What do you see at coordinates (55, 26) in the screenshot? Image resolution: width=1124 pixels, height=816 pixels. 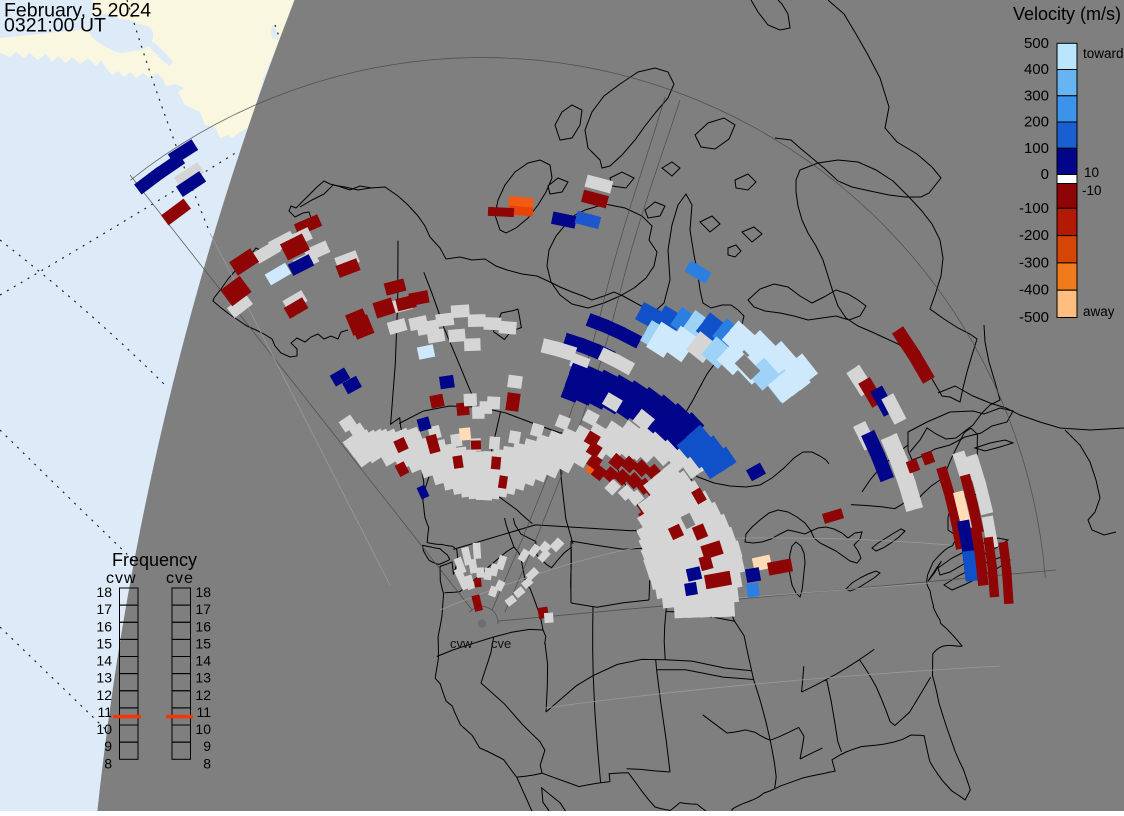 I see `svg-text: 0321:00 UT` at bounding box center [55, 26].